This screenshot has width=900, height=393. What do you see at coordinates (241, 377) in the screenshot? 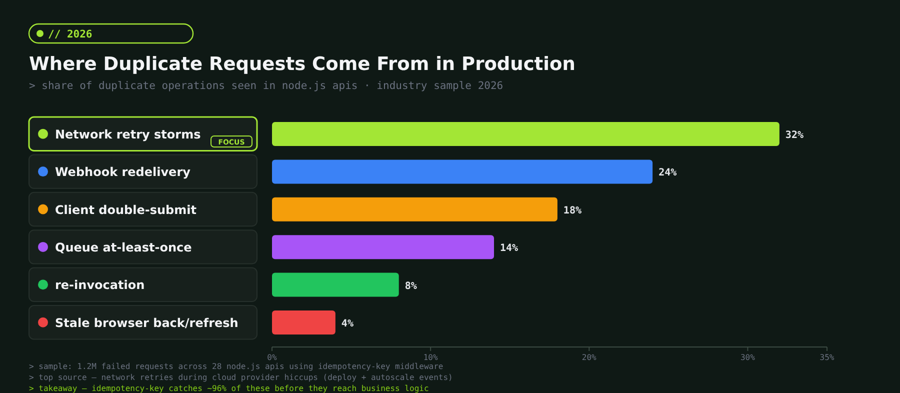
I see `text: > top source — network retries during cloud provider hiccups (deploy + autoscale events)` at bounding box center [241, 377].